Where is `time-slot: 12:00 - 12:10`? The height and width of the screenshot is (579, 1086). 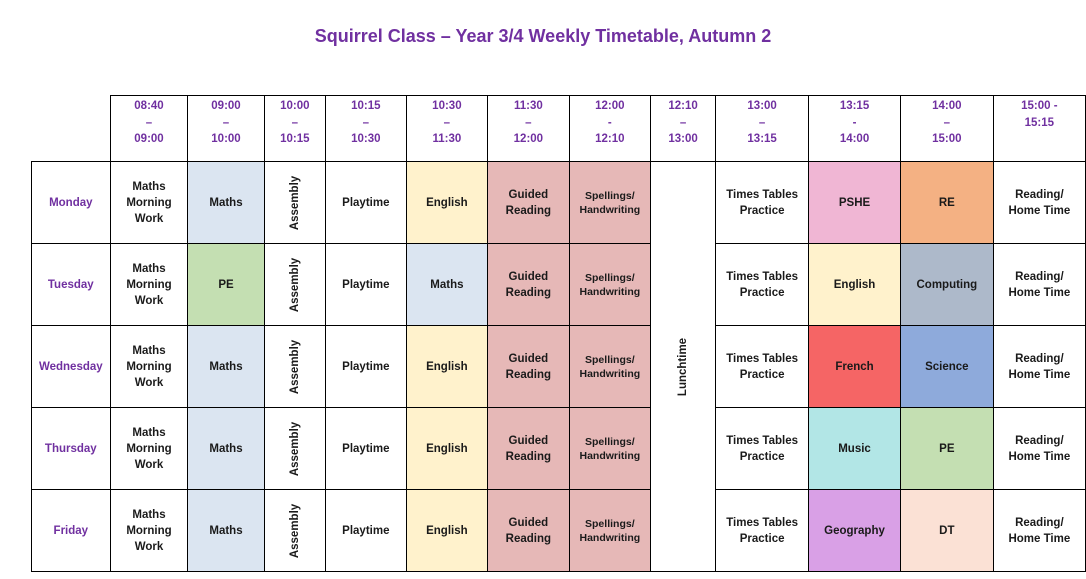 time-slot: 12:00 - 12:10 is located at coordinates (609, 128).